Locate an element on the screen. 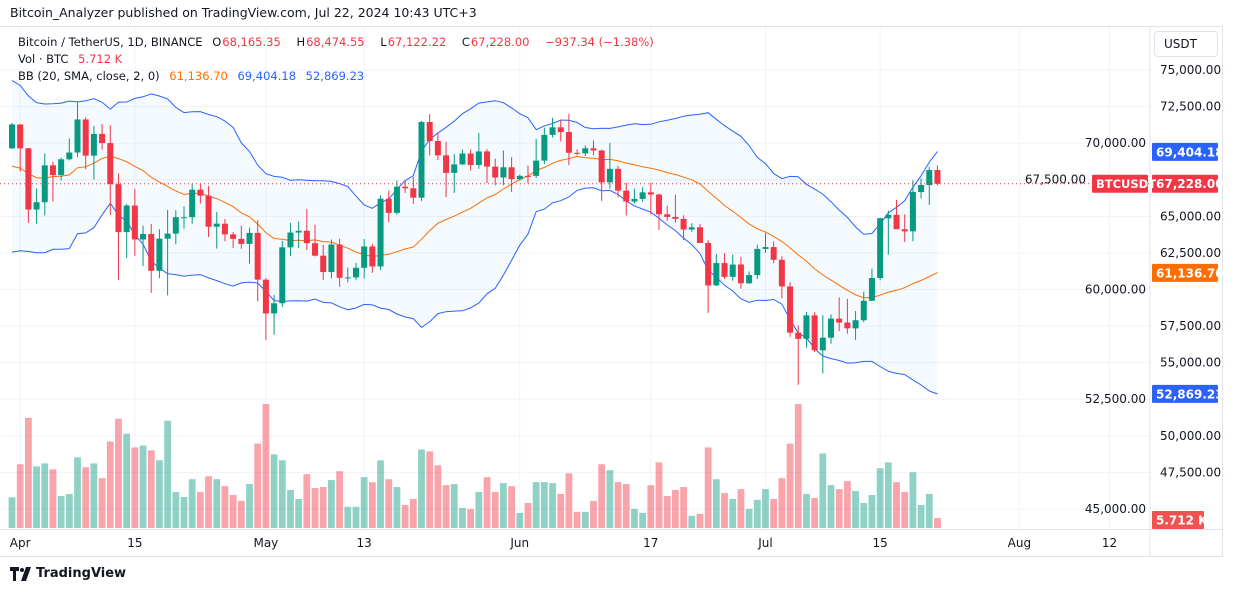  tradingview-logo: TradingView is located at coordinates (68, 573).